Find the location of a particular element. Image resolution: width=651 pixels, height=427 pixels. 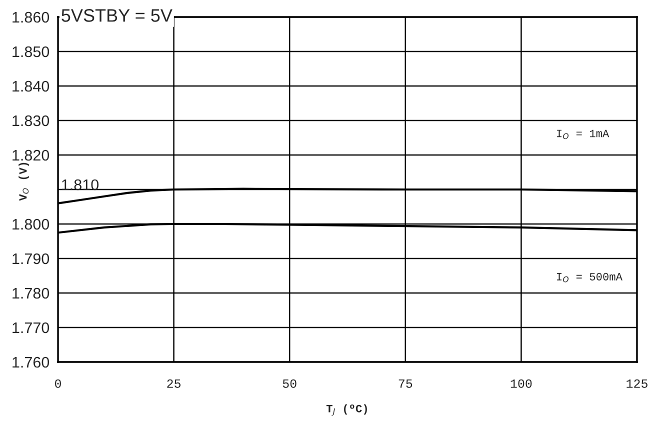

x-tick-label: 75 is located at coordinates (405, 383).